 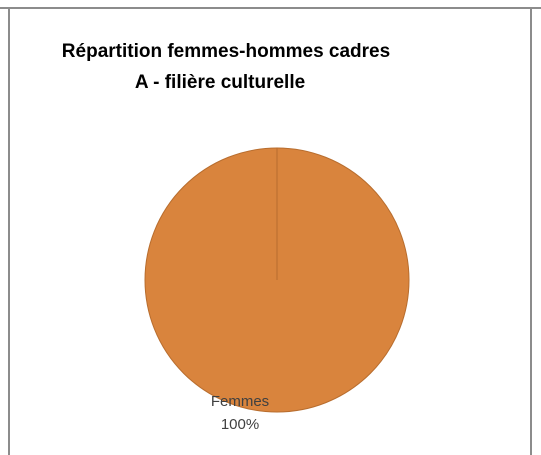 I want to click on chart-title: Répartition femmes-hommes cadres, so click(x=226, y=51).